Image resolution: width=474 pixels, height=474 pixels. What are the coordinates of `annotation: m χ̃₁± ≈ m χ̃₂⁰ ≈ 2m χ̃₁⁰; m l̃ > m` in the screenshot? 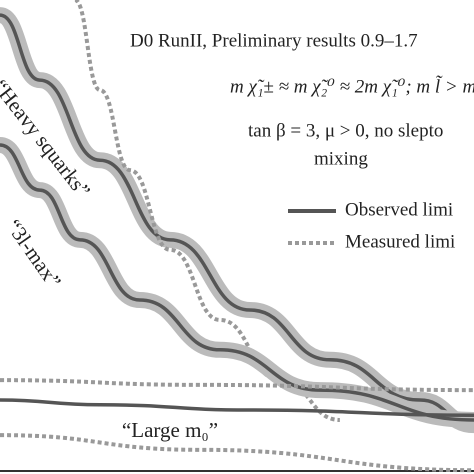 It's located at (352, 87).